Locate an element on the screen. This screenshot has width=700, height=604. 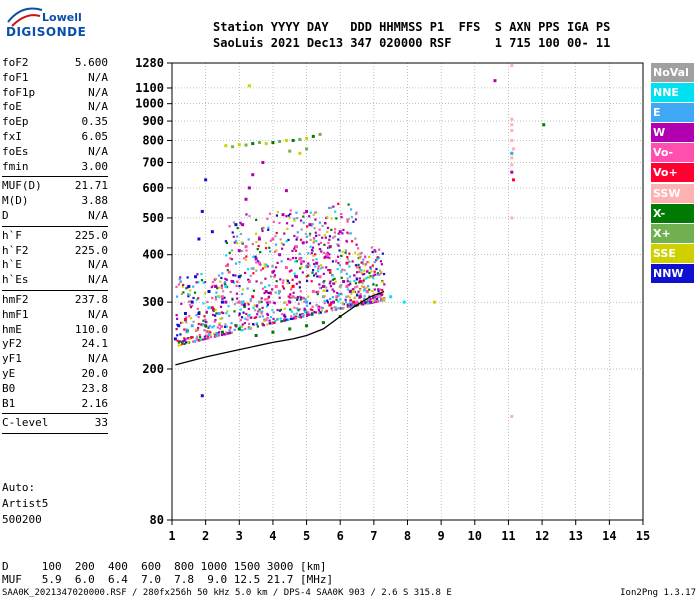
param-row: hmF2 237.8 is located at coordinates (55, 300).